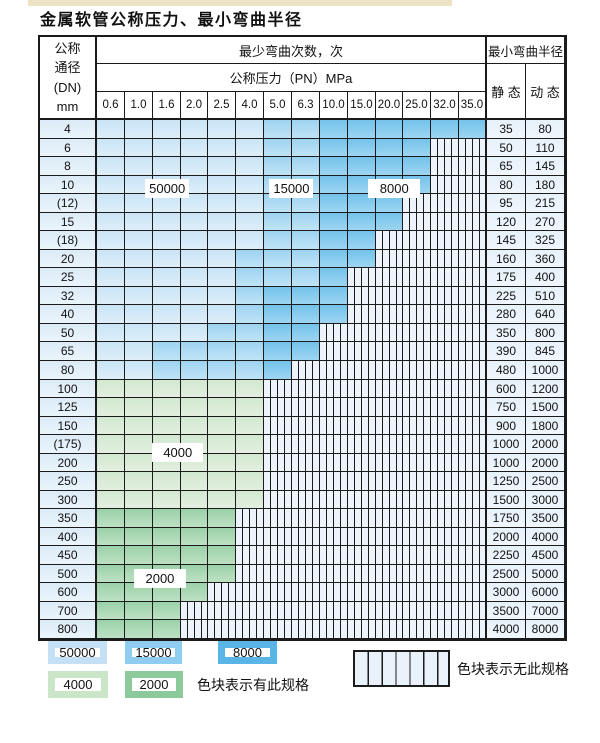 This screenshot has width=600, height=743. I want to click on dynamic-value: 110, so click(545, 148).